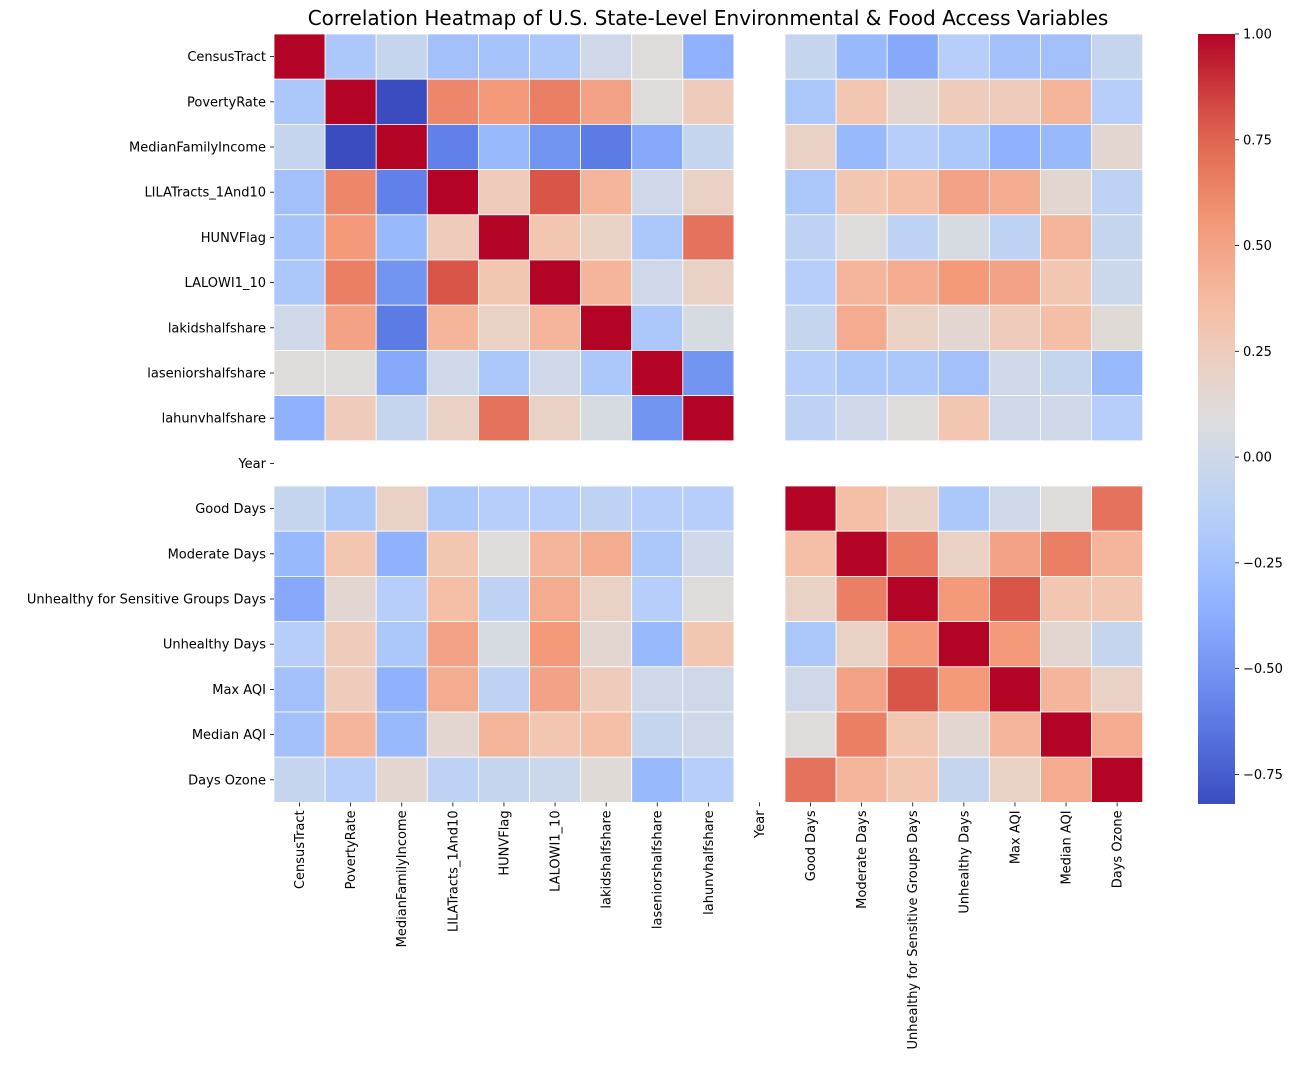 The height and width of the screenshot is (1079, 1297). What do you see at coordinates (217, 554) in the screenshot?
I see `row-label: Moderate Days` at bounding box center [217, 554].